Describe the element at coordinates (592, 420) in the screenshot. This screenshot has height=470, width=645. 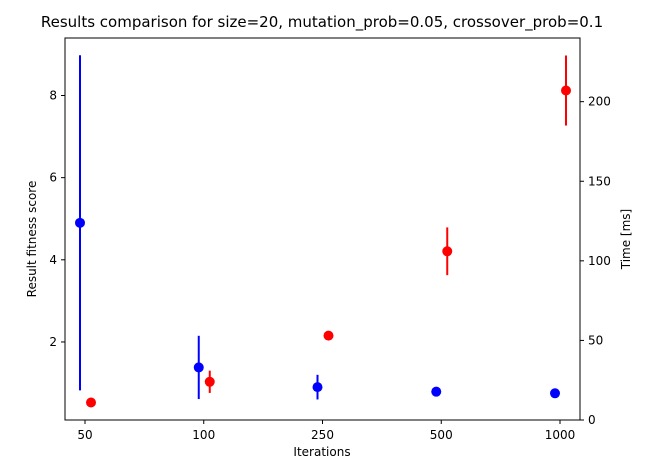
I see `y2-tick-label-1: 0` at that location.